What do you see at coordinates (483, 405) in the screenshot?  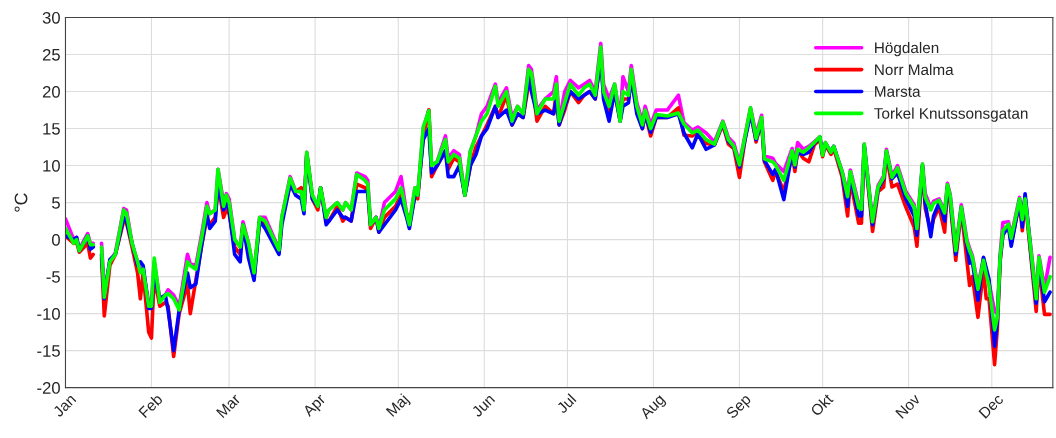 I see `x-tick-label: Jun` at bounding box center [483, 405].